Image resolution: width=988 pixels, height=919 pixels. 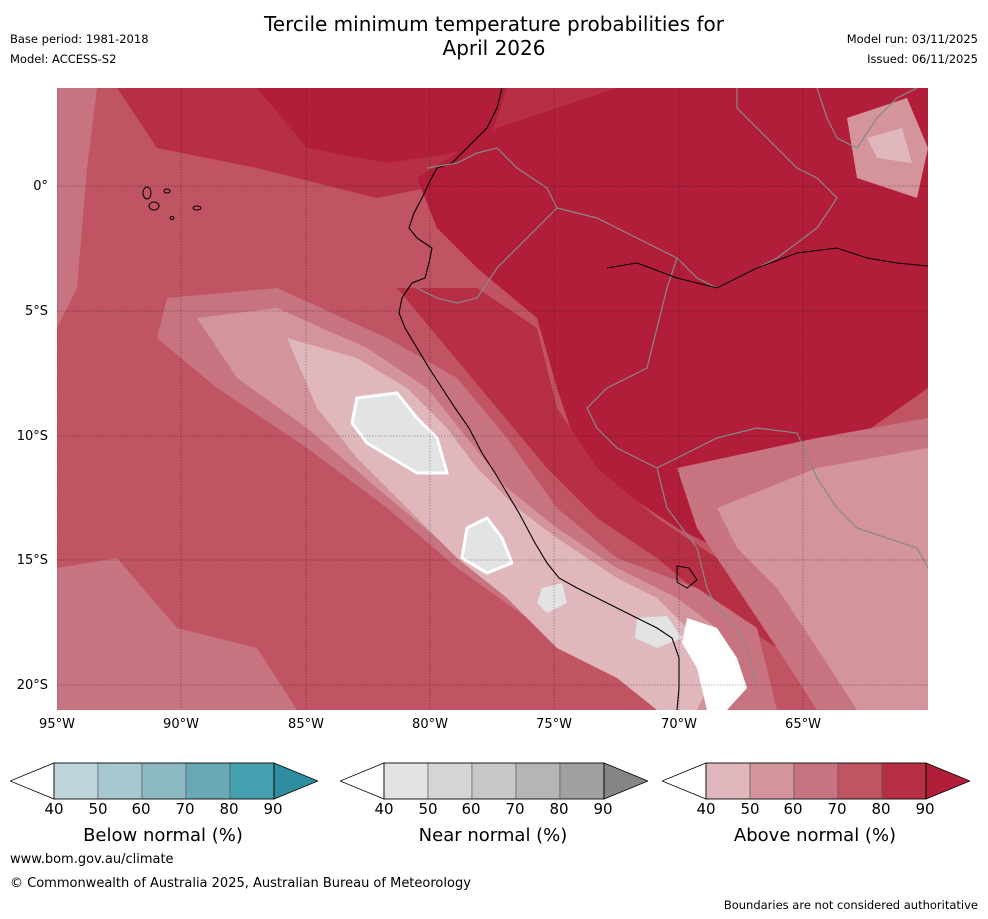 I want to click on cb-near-tick-60: 60, so click(x=471, y=809).